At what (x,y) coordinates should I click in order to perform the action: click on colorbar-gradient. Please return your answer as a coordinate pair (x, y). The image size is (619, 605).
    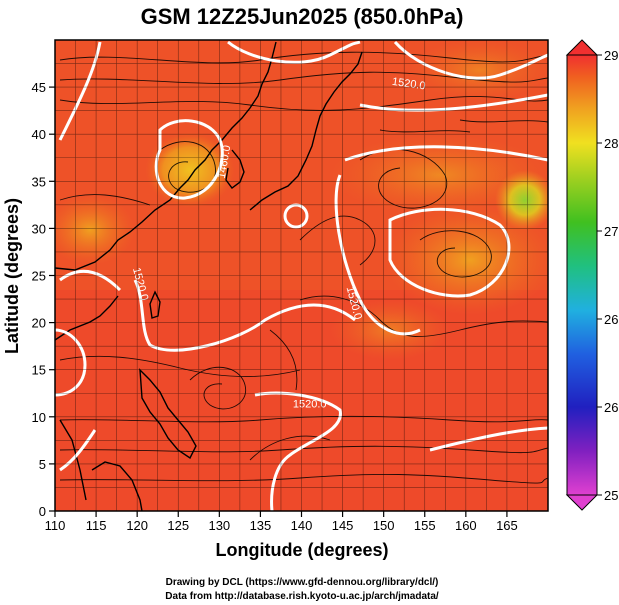
    Looking at the image, I should click on (582, 275).